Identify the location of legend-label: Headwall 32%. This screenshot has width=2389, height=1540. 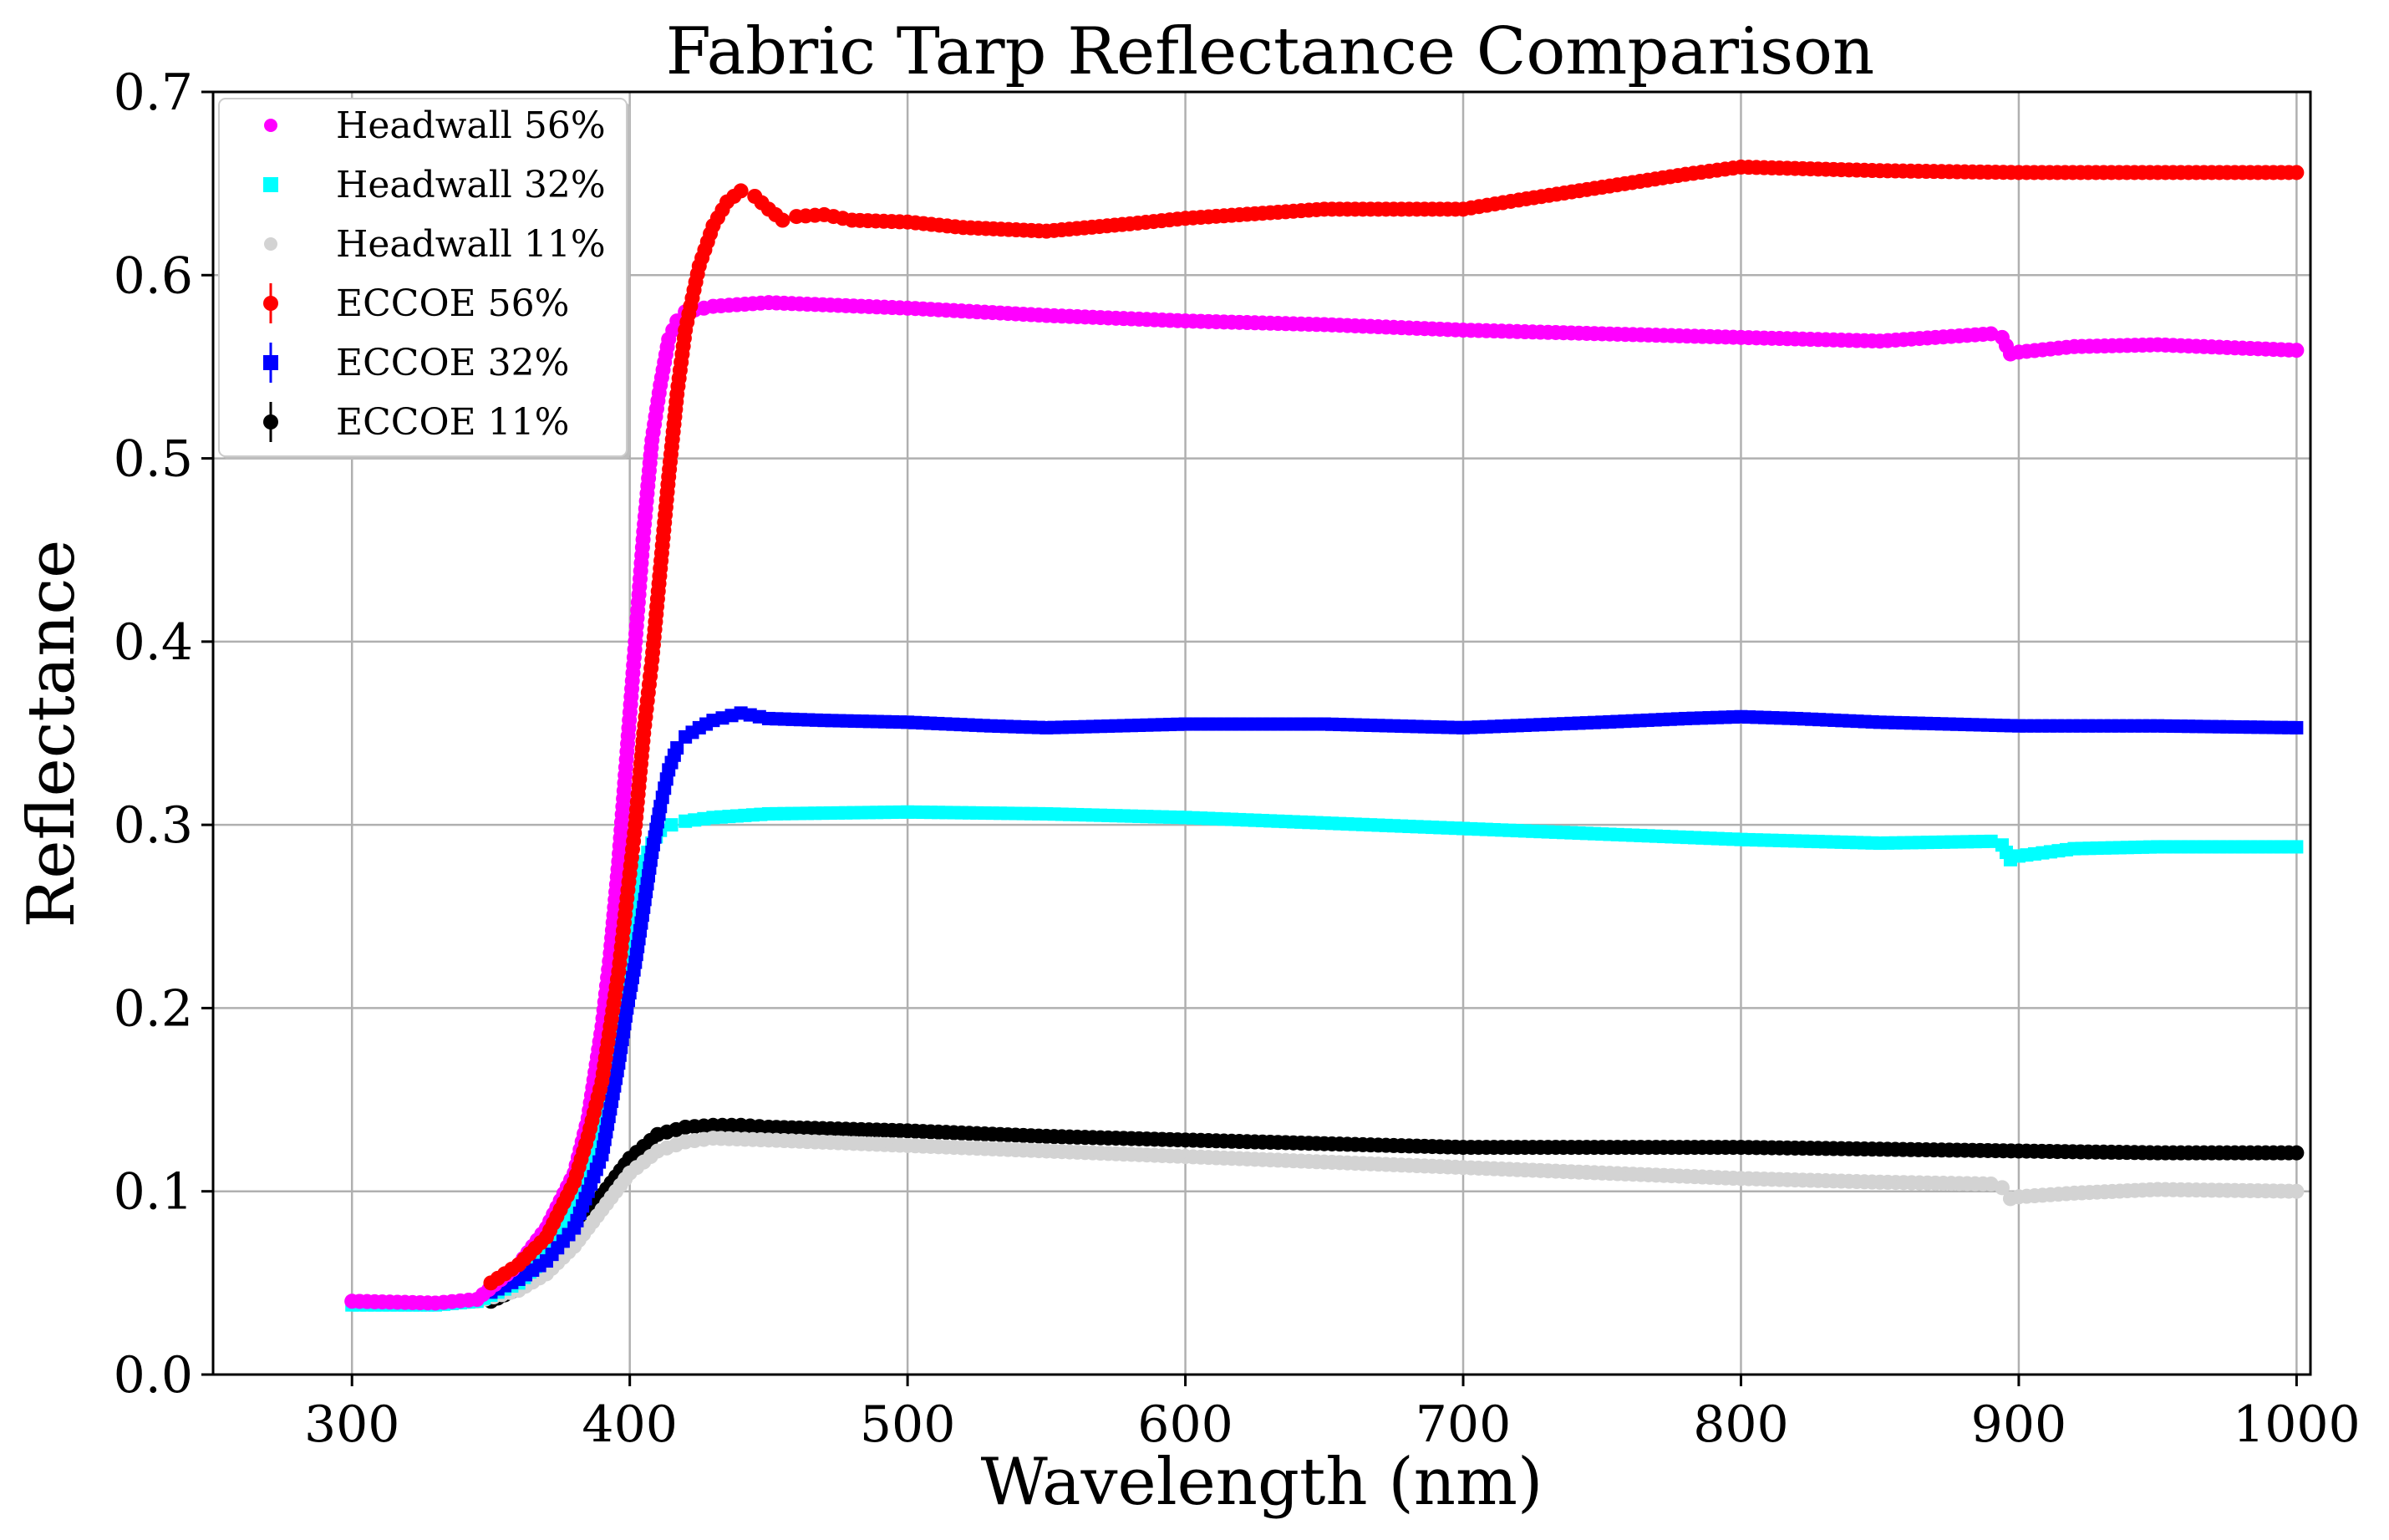
(471, 185).